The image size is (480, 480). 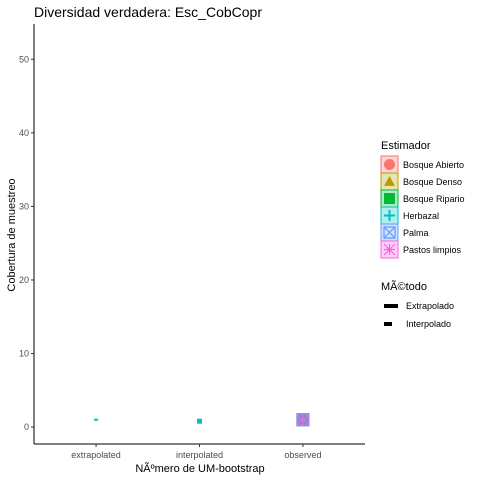 I want to click on y-tick-label: 40, so click(x=24, y=133).